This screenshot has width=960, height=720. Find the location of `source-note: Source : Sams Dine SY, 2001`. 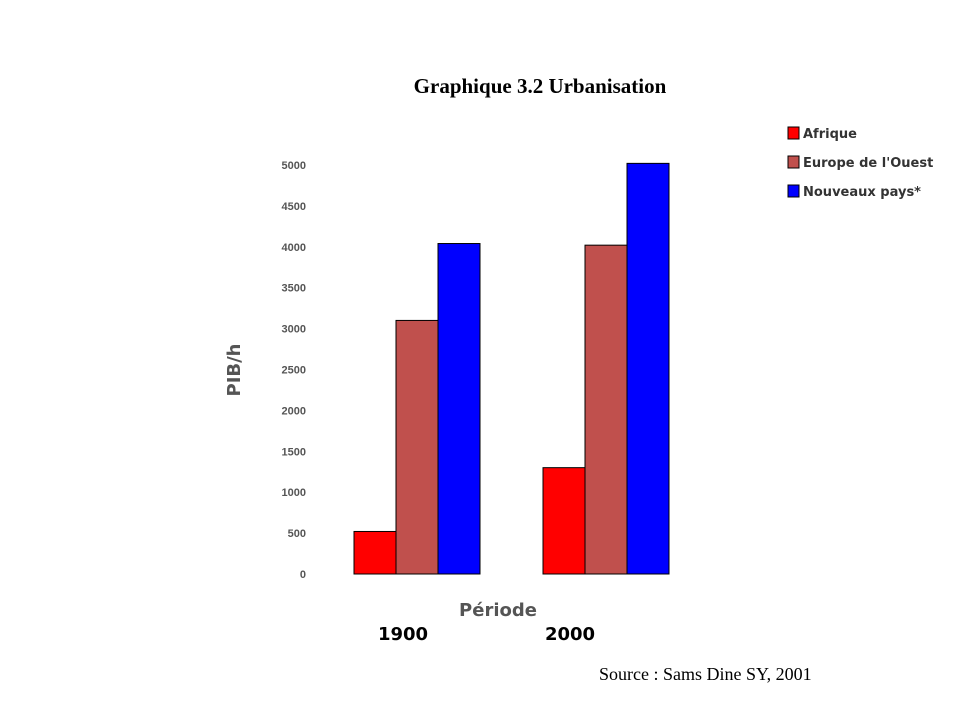

source-note: Source : Sams Dine SY, 2001 is located at coordinates (705, 674).